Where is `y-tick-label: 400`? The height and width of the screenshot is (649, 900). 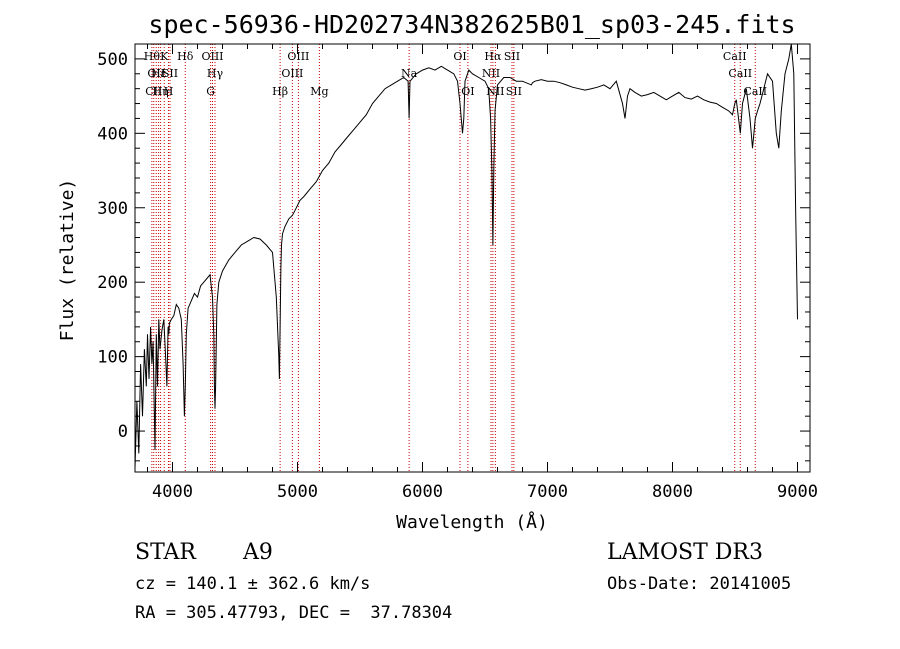
y-tick-label: 400 is located at coordinates (112, 134).